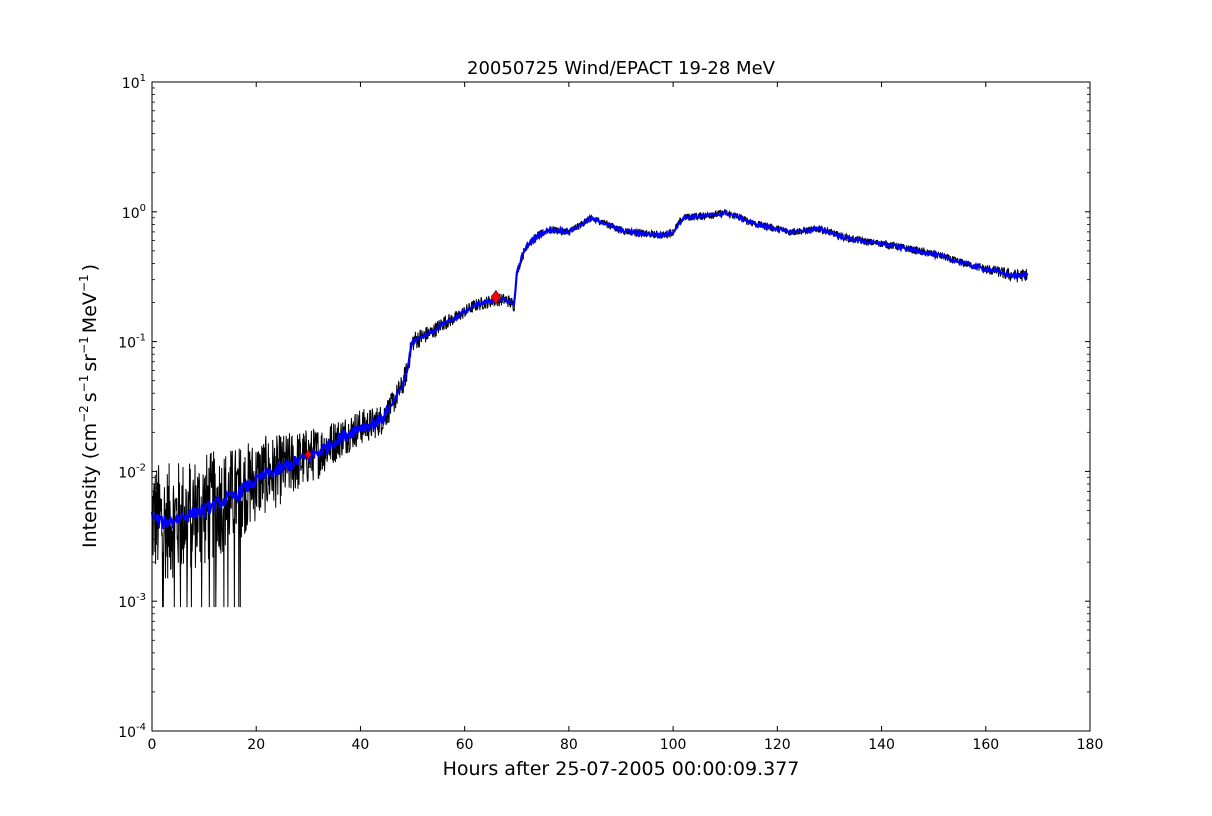 The image size is (1212, 816). Describe the element at coordinates (90, 312) in the screenshot. I see `y-axis-label-unit: MeV` at that location.